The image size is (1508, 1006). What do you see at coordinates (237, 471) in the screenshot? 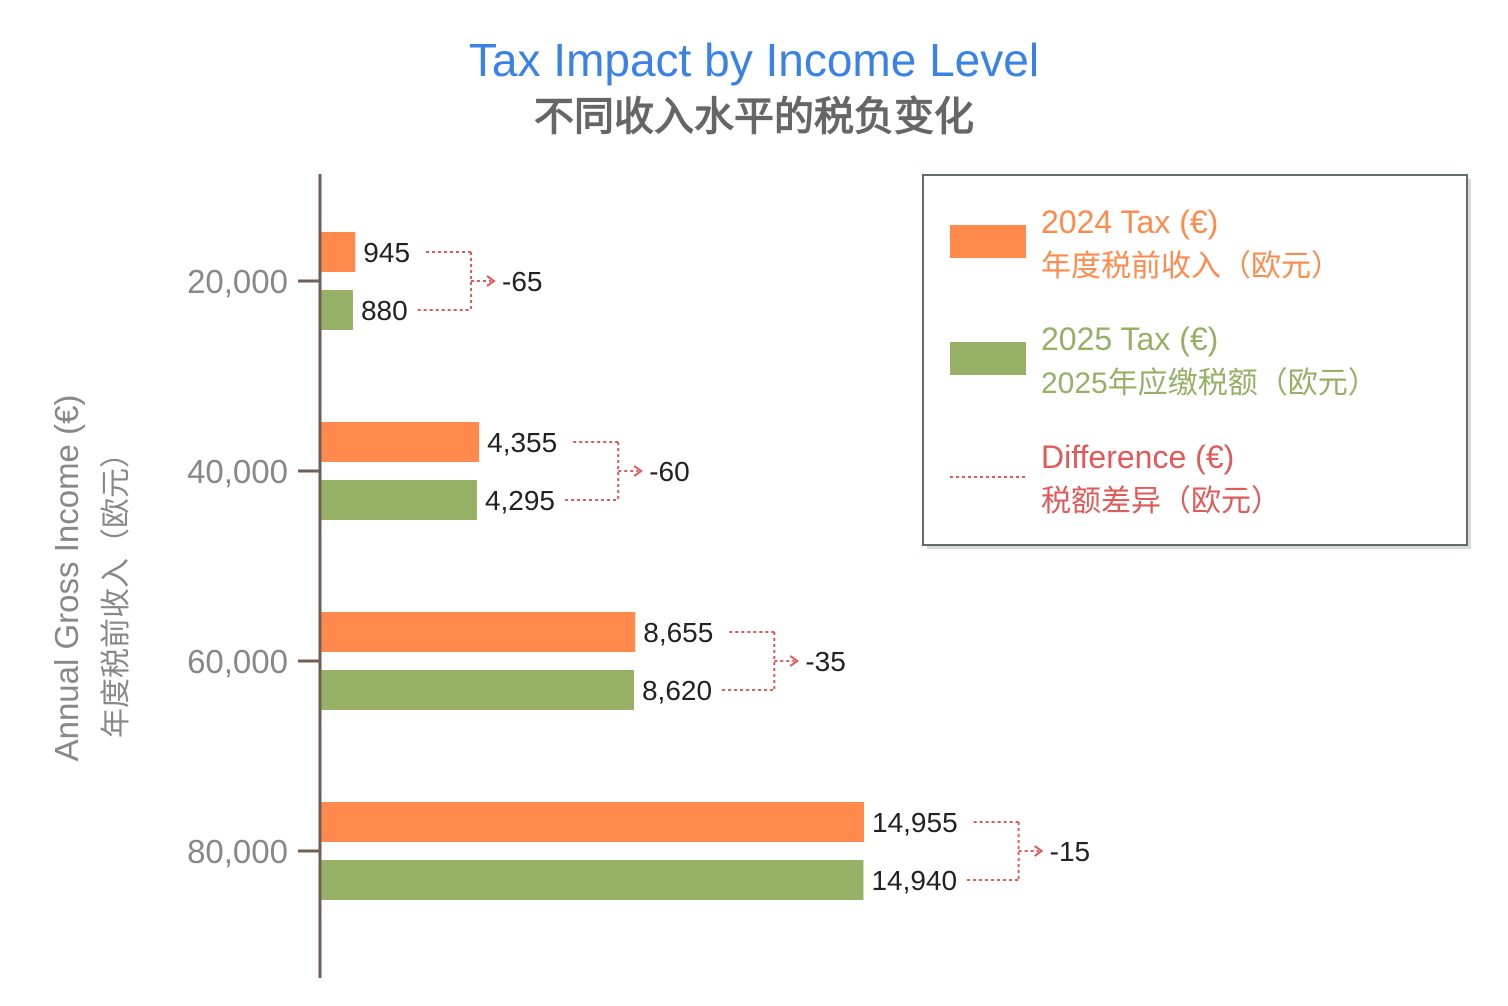
I see `y-tick-label: 40,000` at bounding box center [237, 471].